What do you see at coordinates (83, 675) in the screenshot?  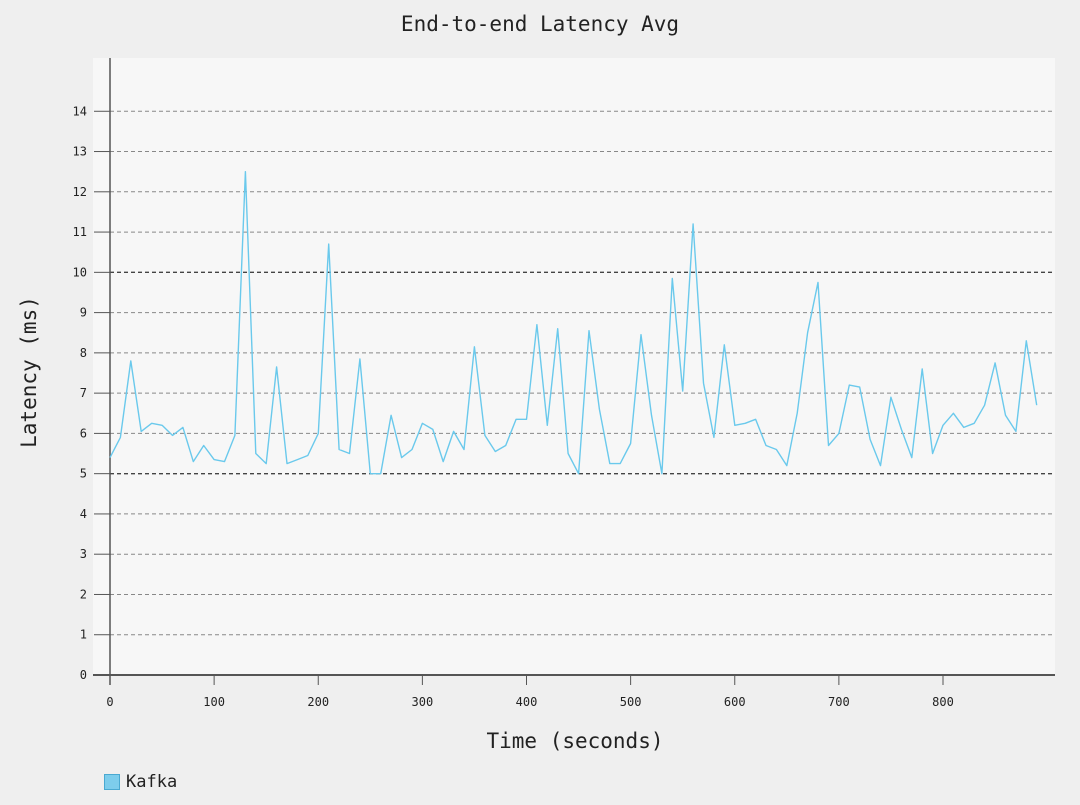 I see `y-tick-label-0: 0` at bounding box center [83, 675].